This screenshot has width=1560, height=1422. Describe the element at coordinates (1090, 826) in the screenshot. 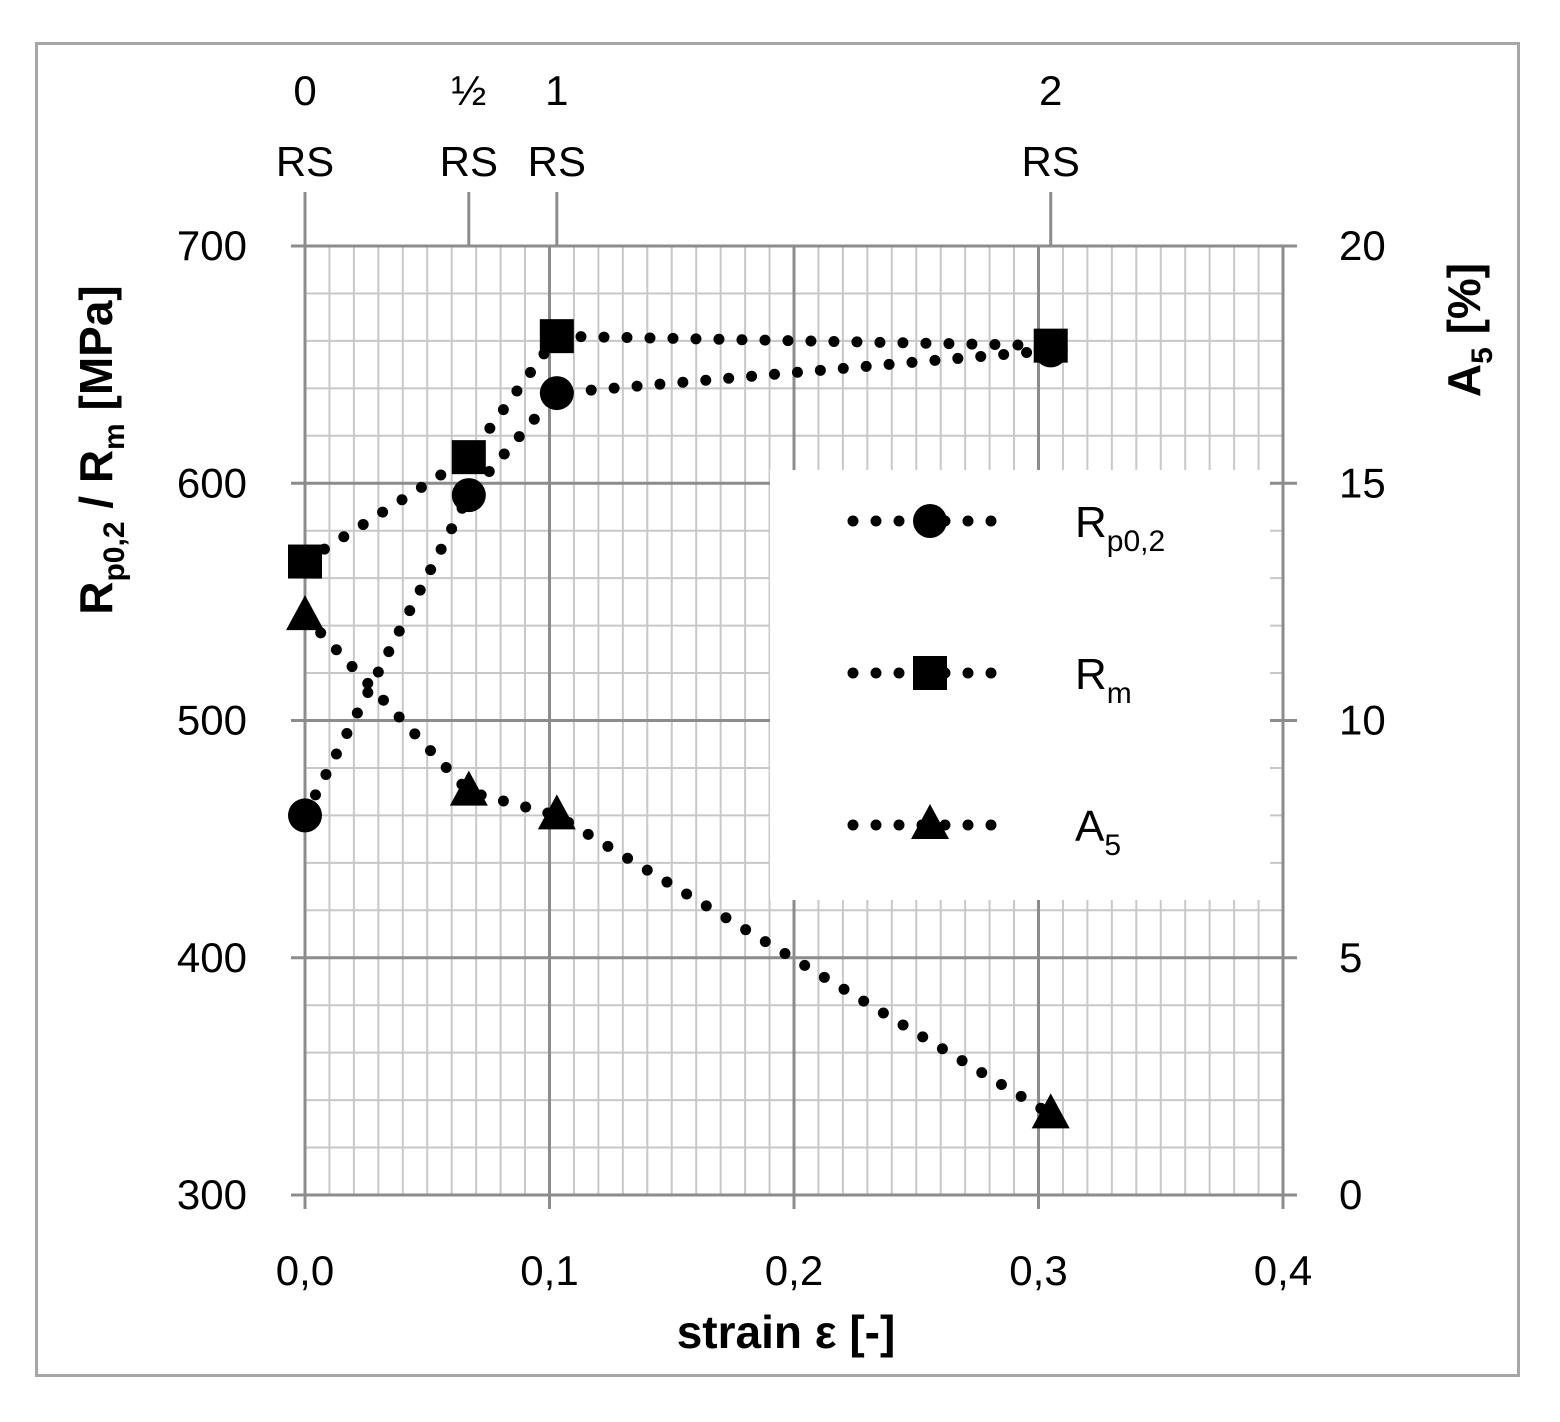

I see `legend-label-main: A` at that location.